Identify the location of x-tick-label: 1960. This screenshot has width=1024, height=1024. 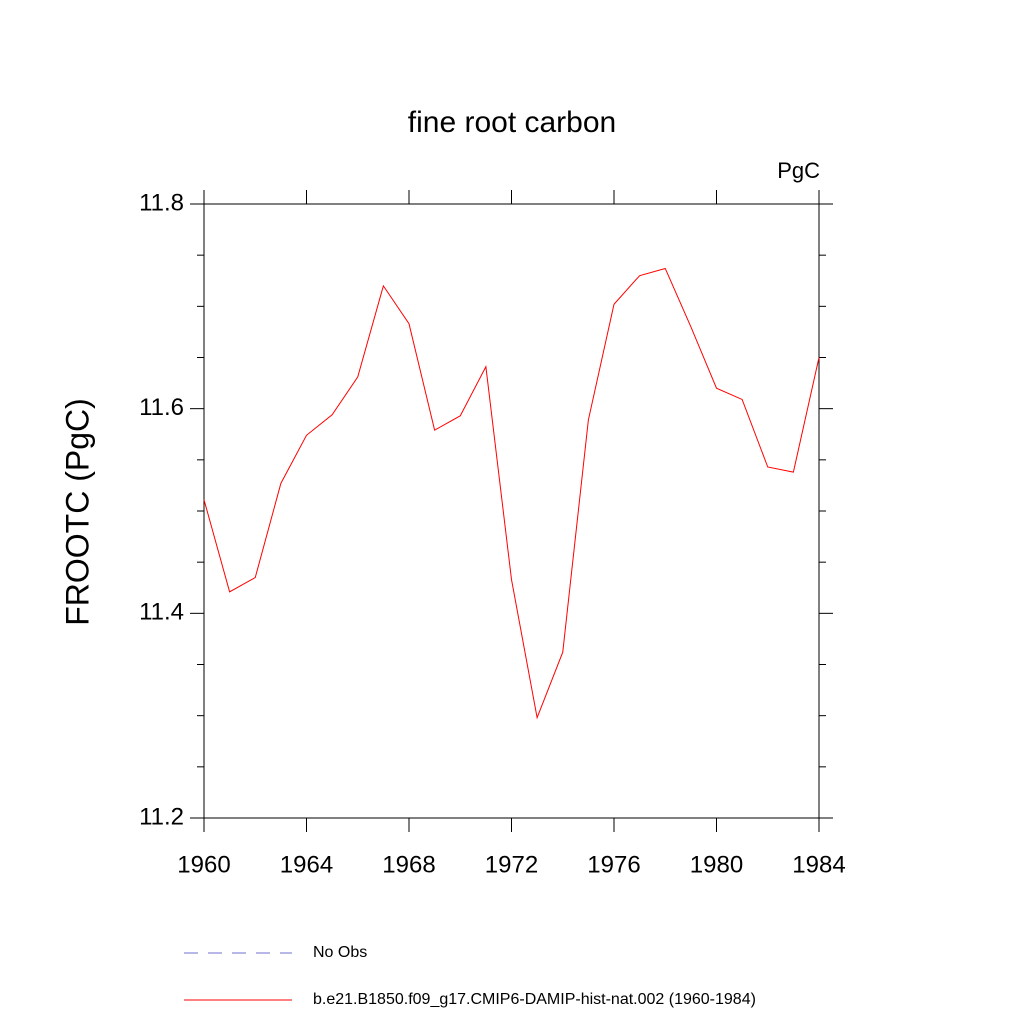
(203, 864).